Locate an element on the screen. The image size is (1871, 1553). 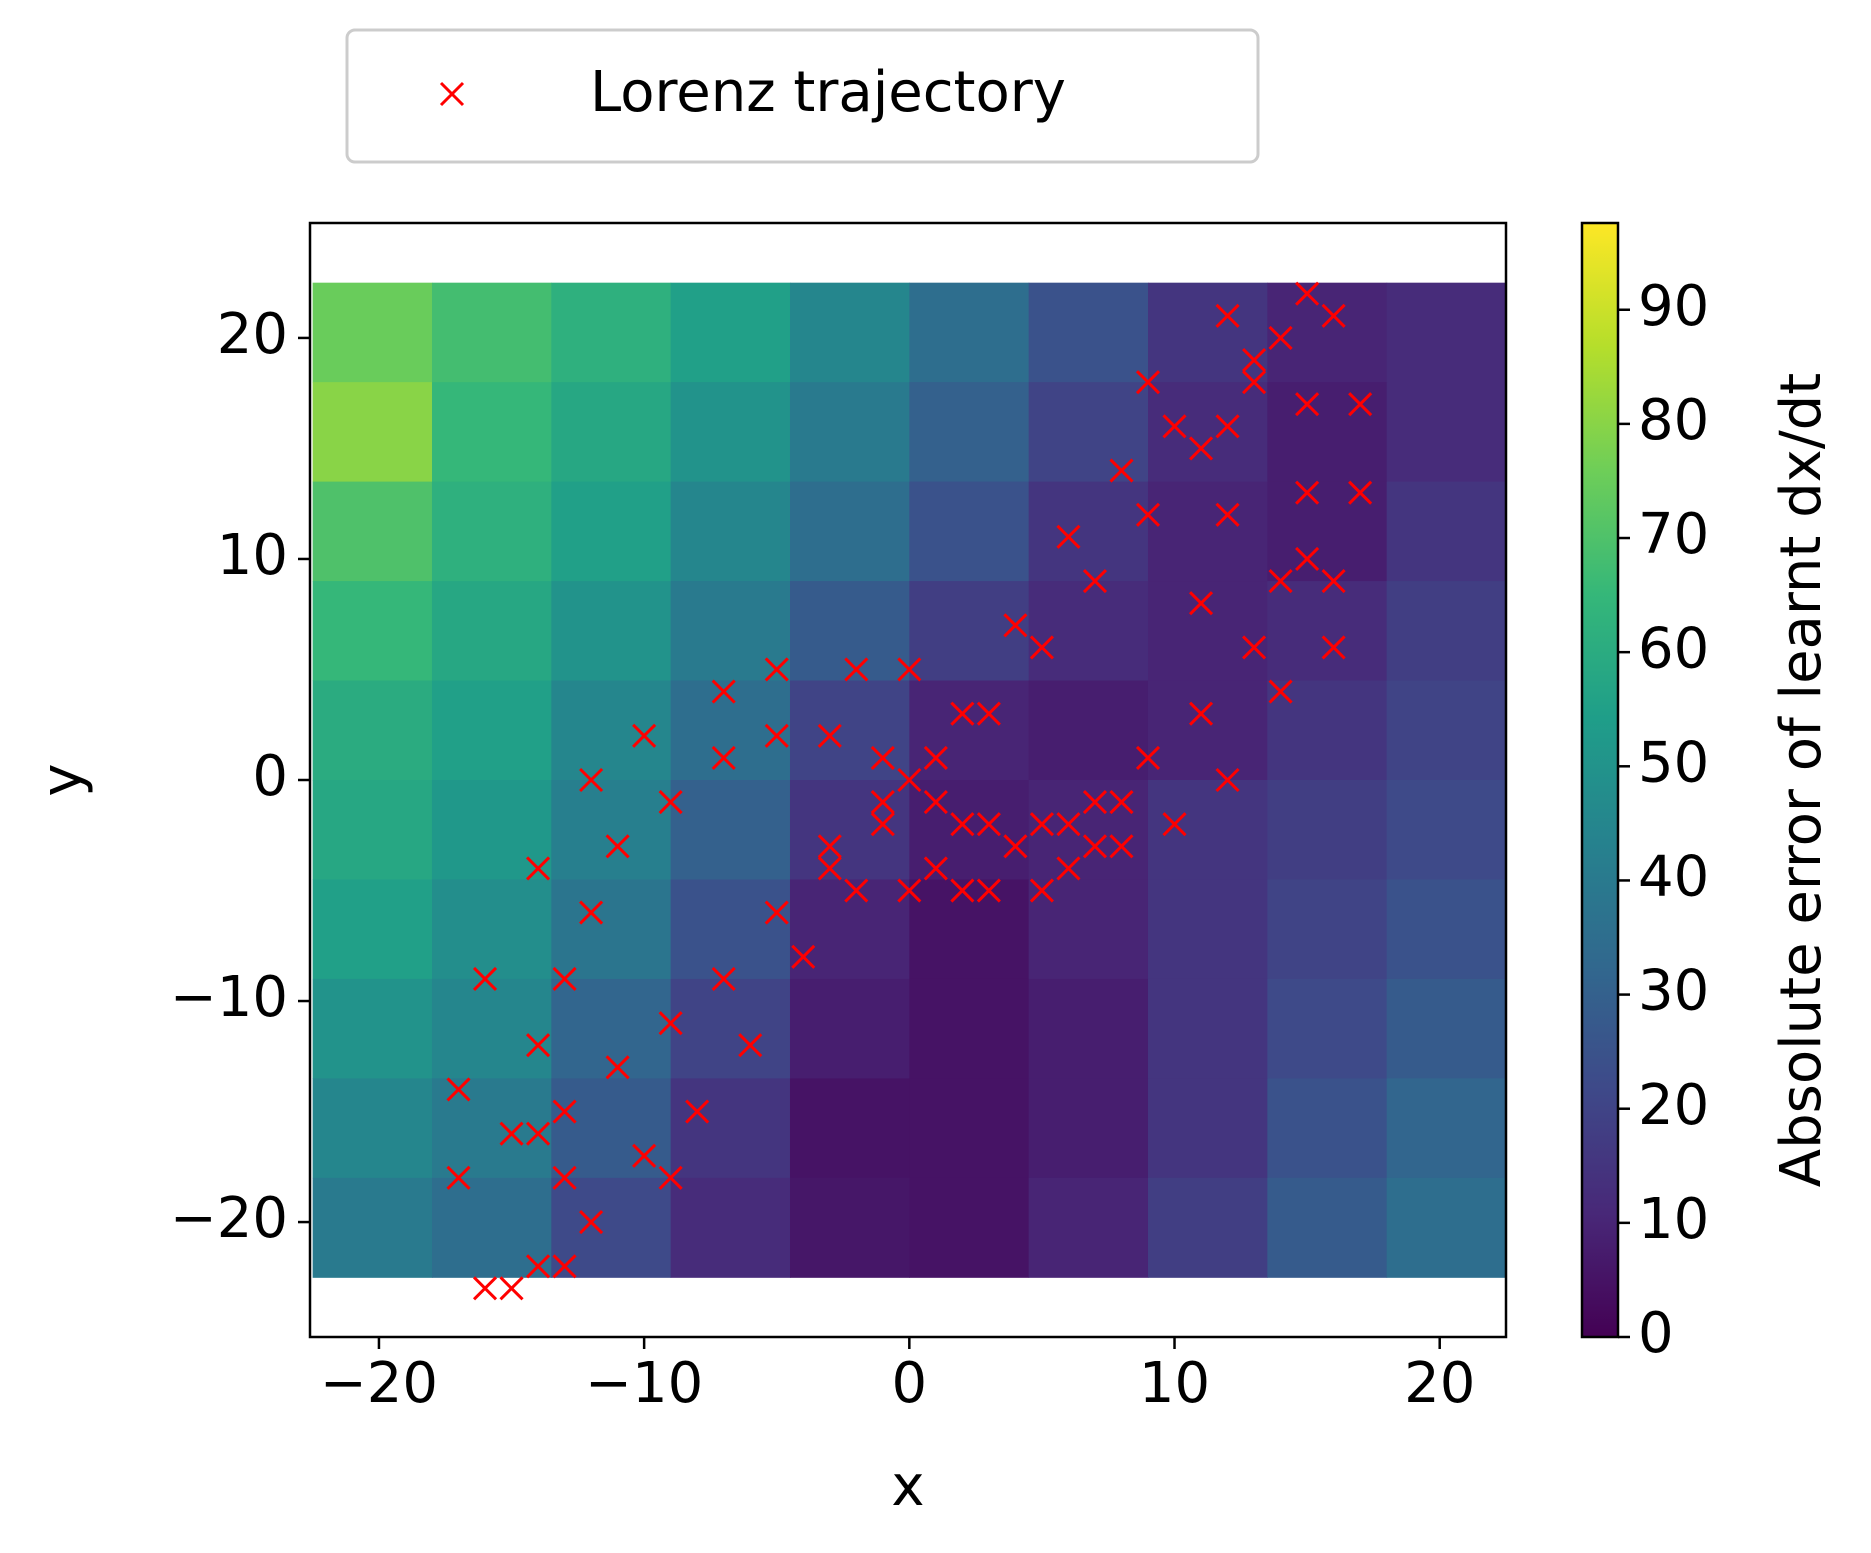
legend-box is located at coordinates (802, 96).